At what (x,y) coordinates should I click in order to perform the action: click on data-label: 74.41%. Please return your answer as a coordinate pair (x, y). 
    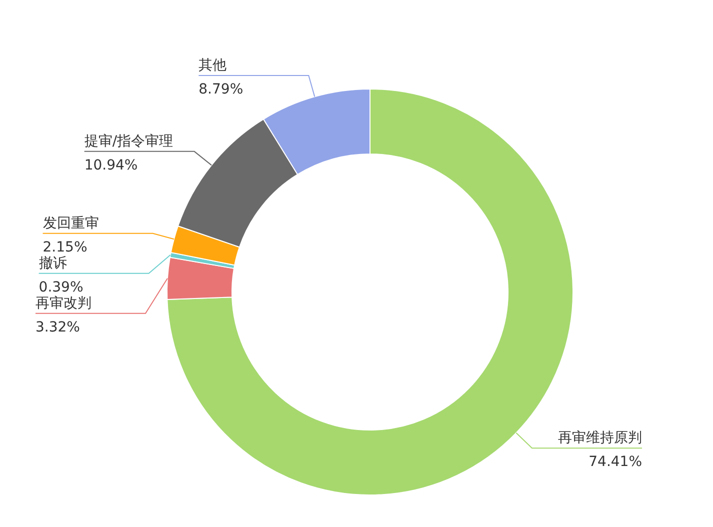
    Looking at the image, I should click on (615, 462).